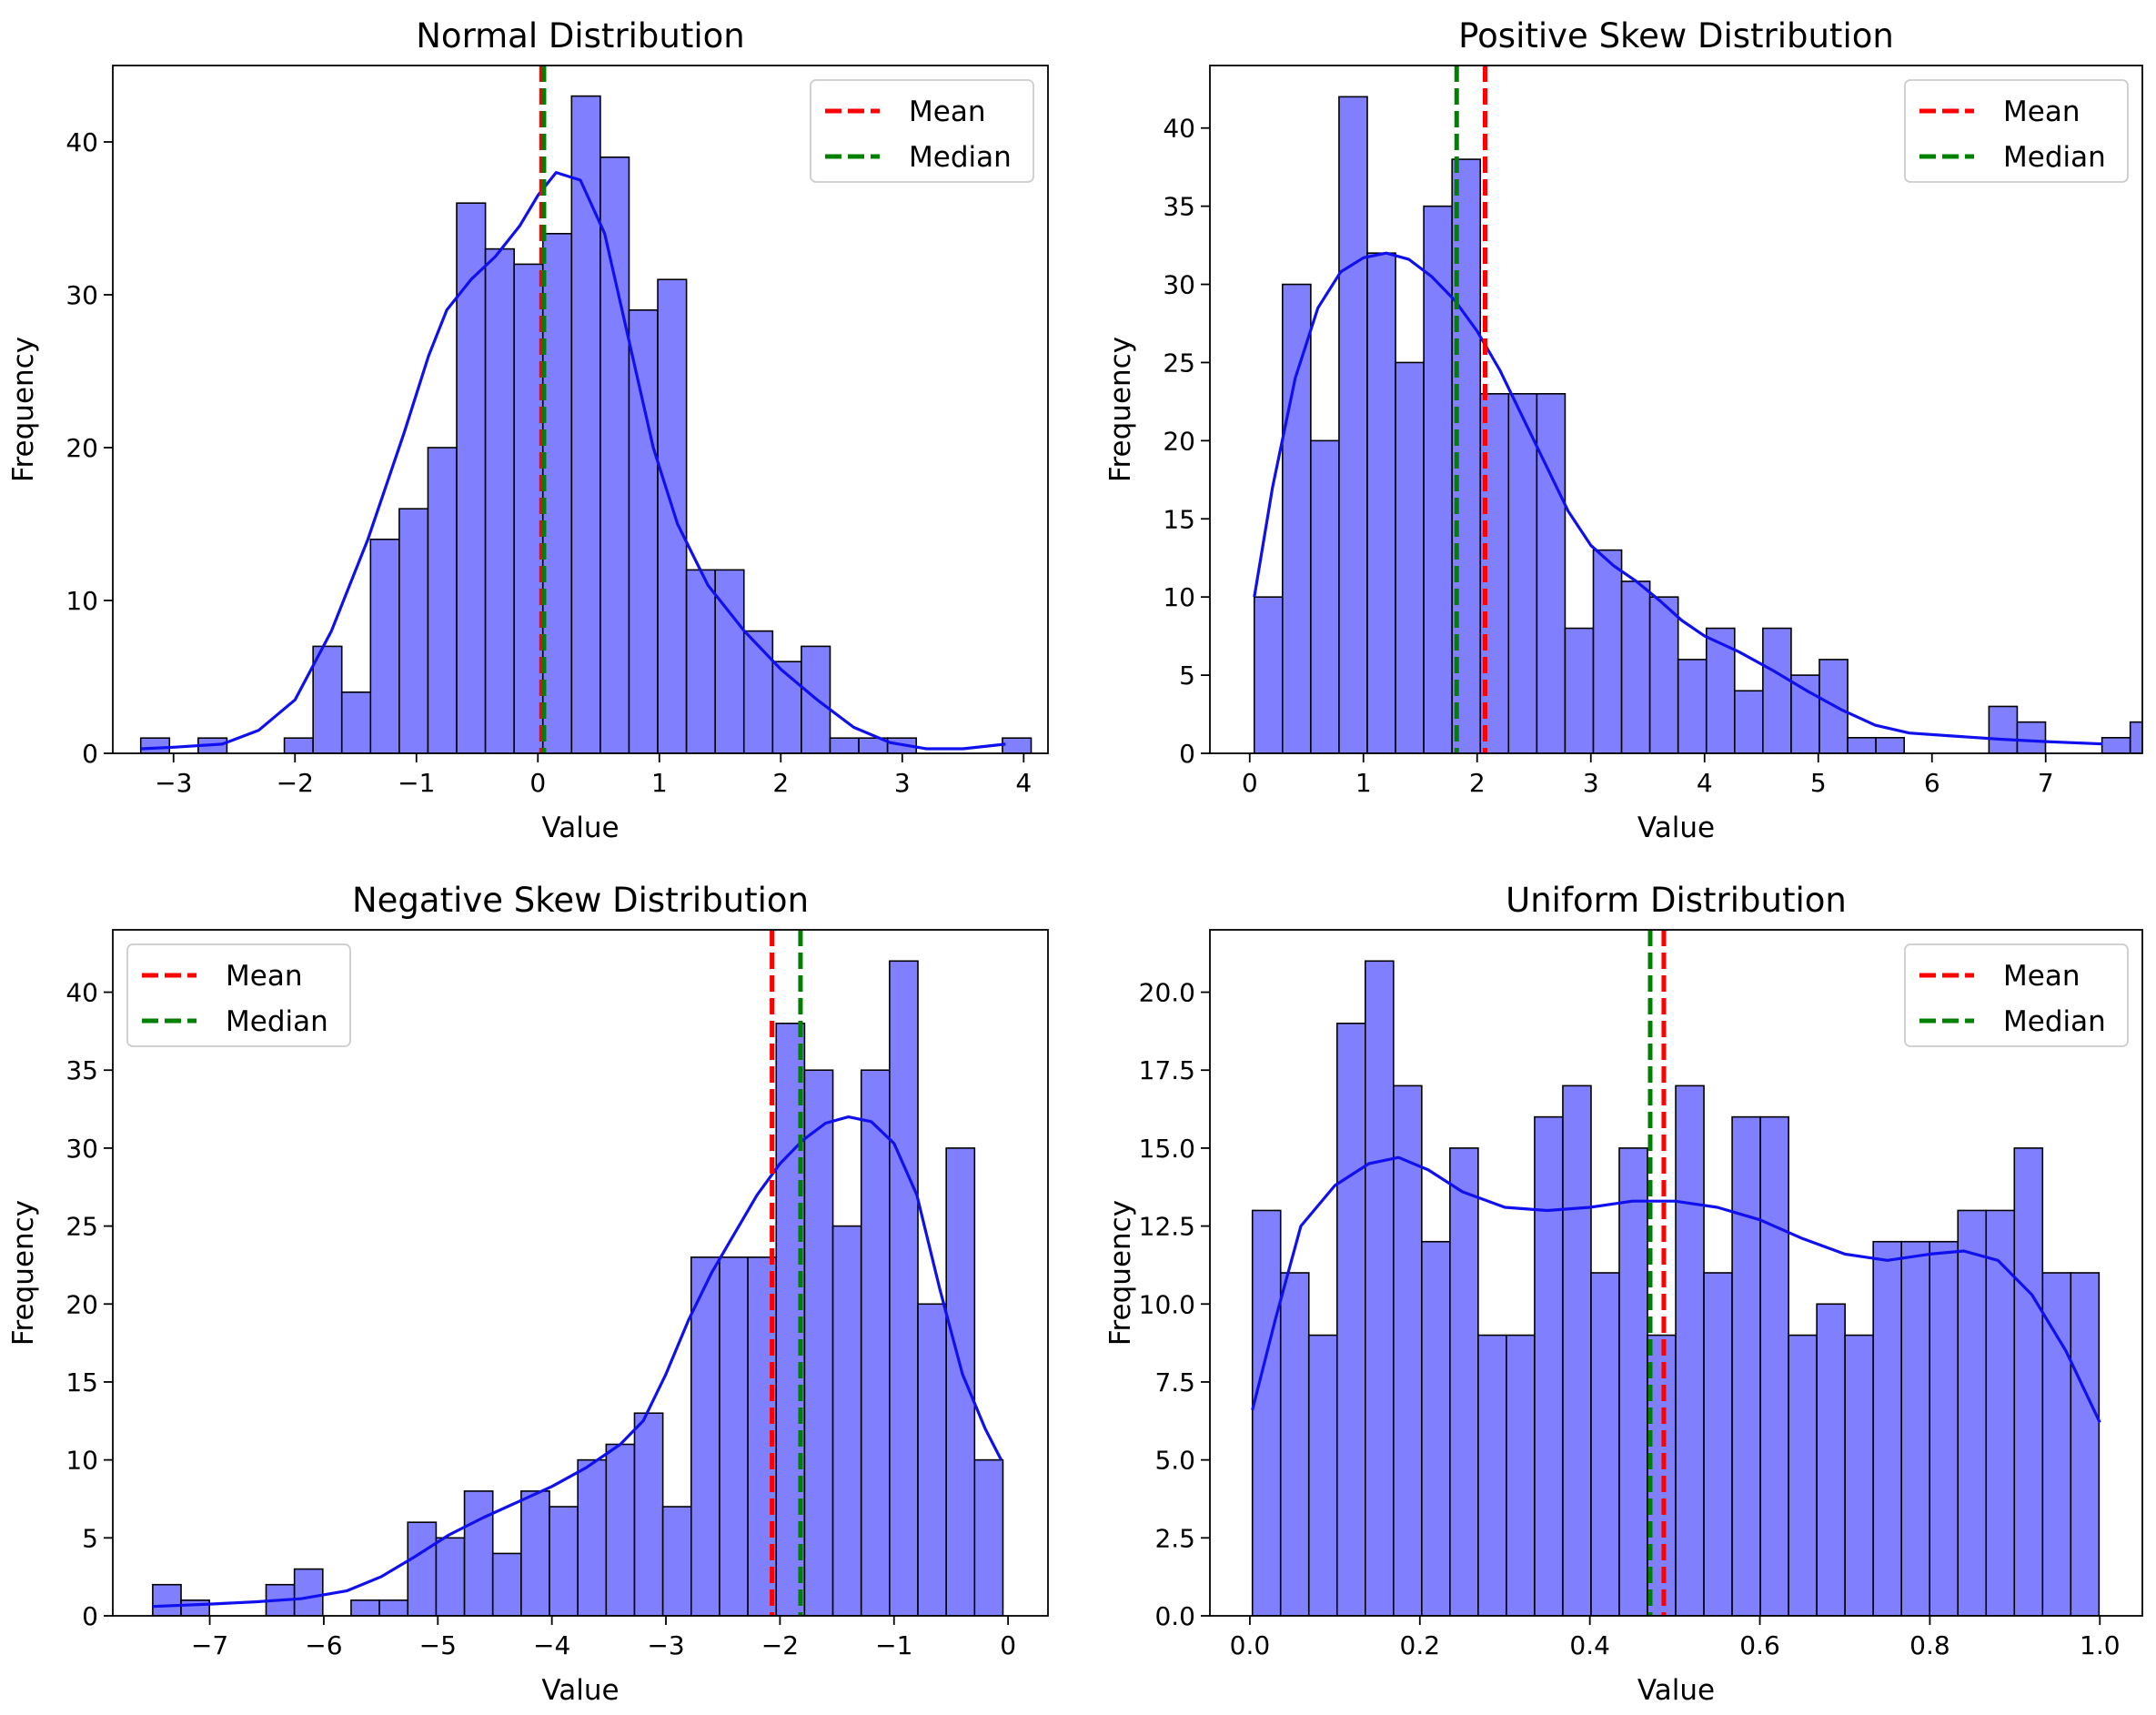  What do you see at coordinates (2100, 1645) in the screenshot?
I see `x-tick-label: 1.0` at bounding box center [2100, 1645].